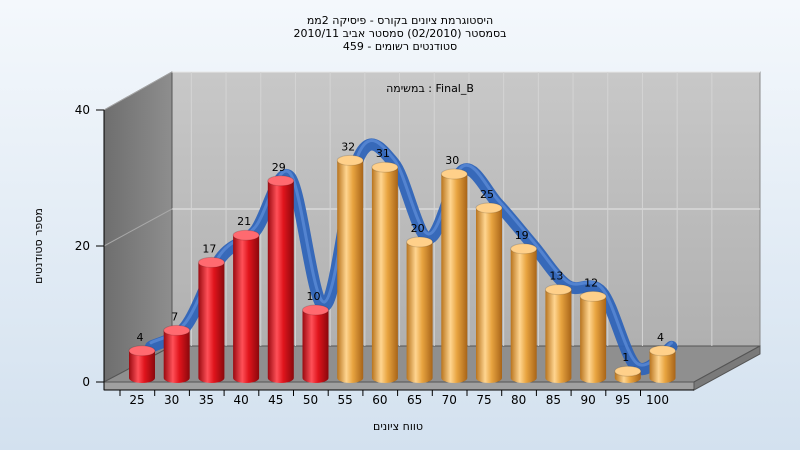  I want to click on x-tick-label: 65, so click(414, 400).